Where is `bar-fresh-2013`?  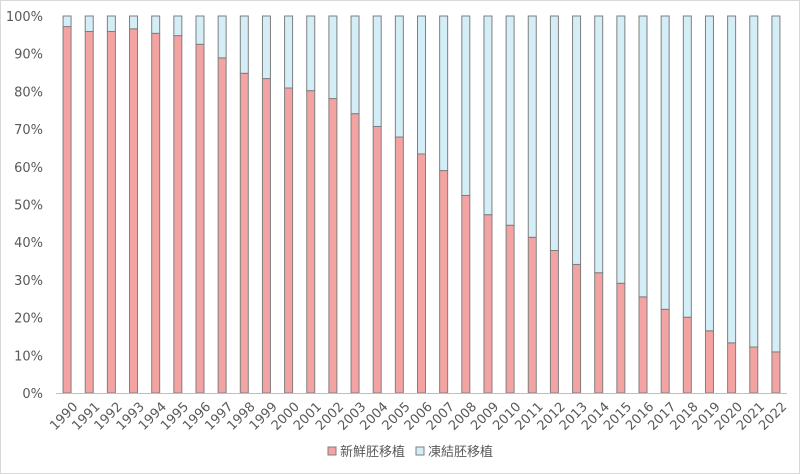 bar-fresh-2013 is located at coordinates (577, 328).